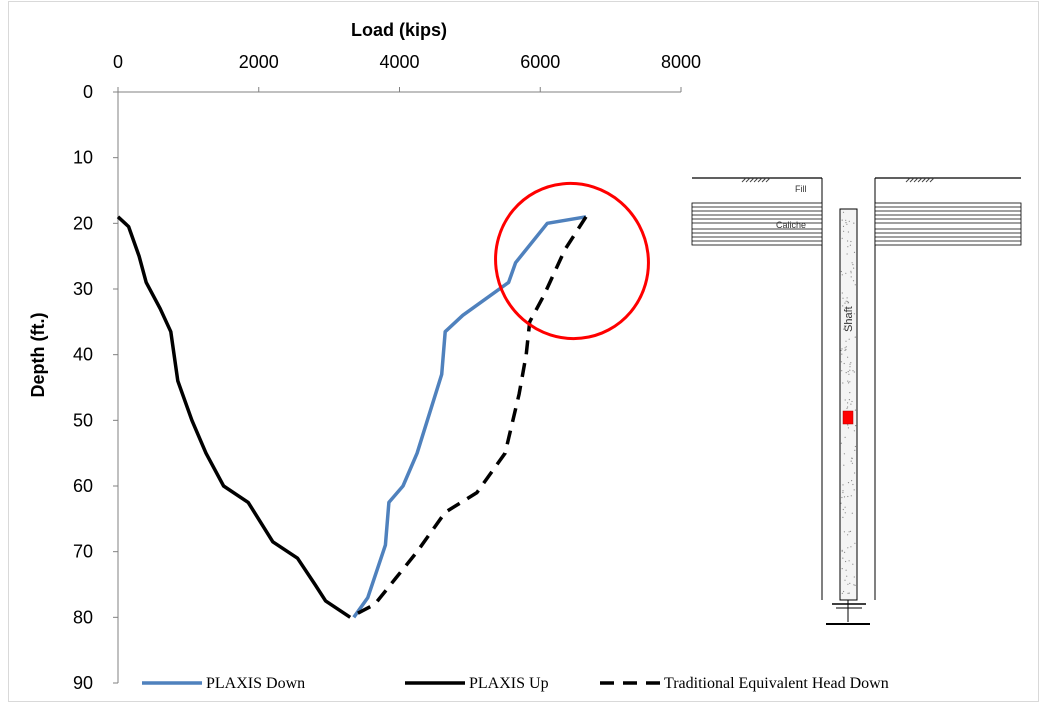 The image size is (1045, 704). I want to click on shaft-body, so click(848, 404).